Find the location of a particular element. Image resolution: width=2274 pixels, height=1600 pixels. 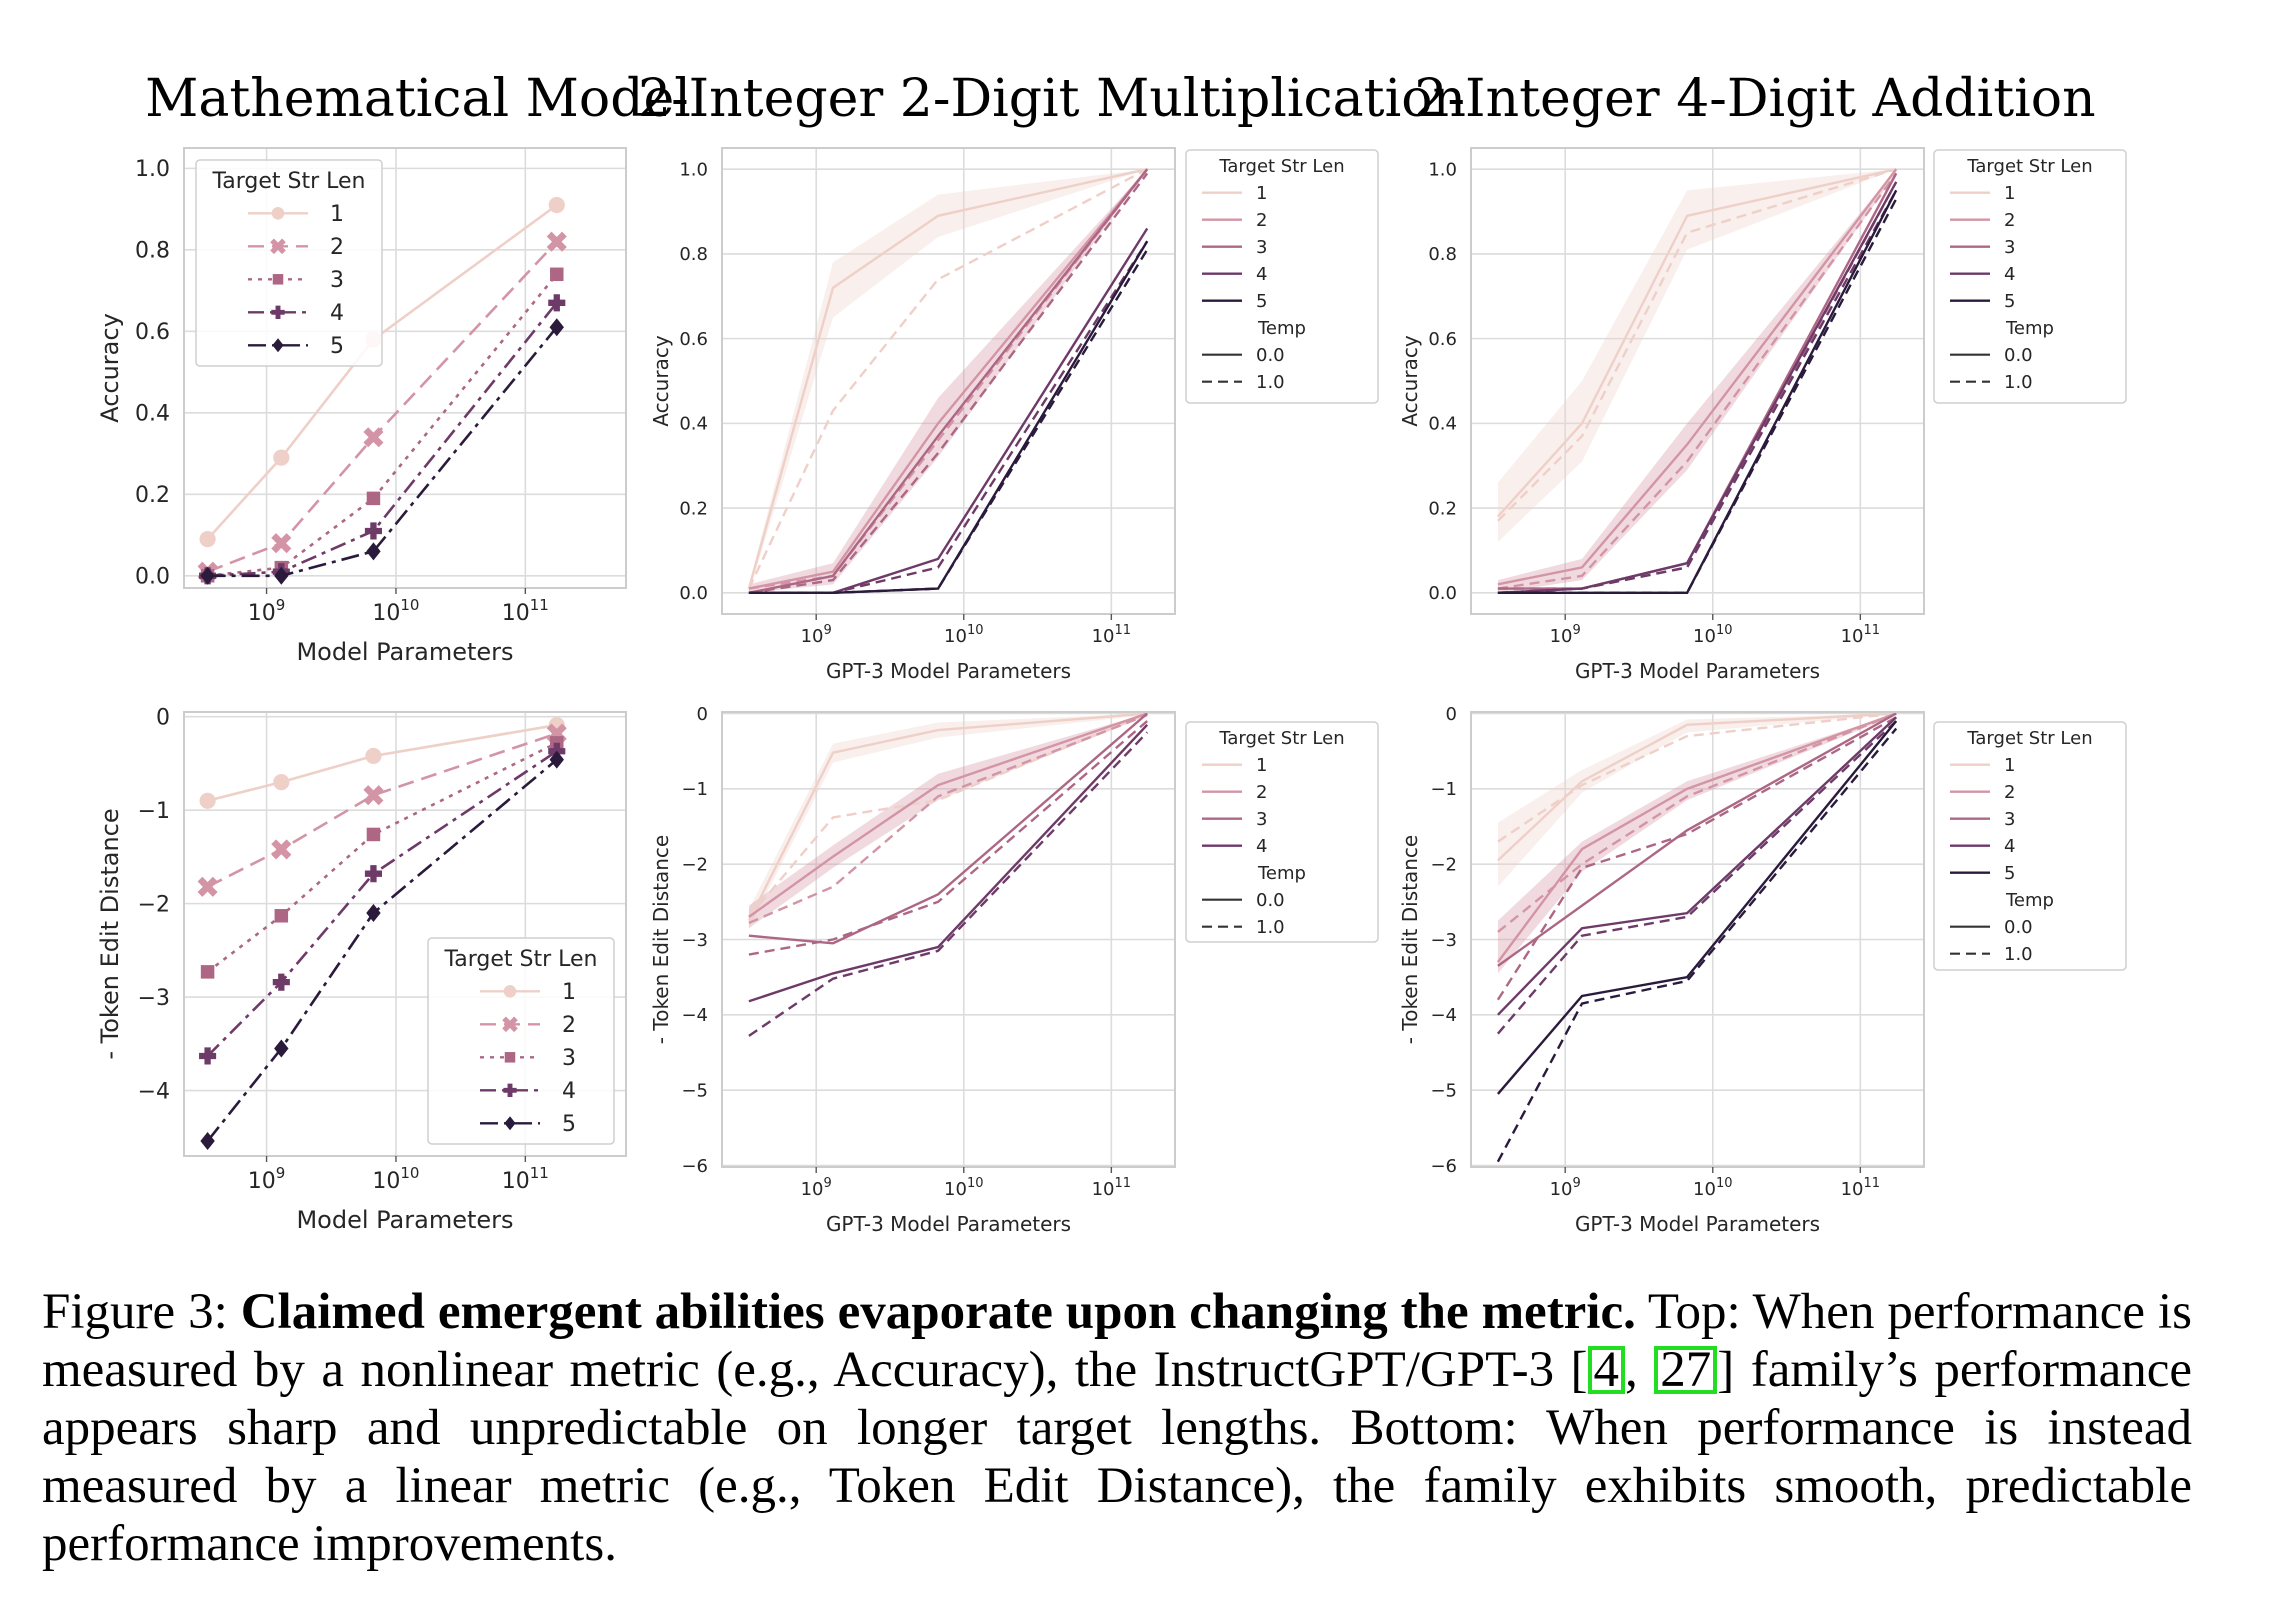

legend-bl: Target Str Len 1 2 3 4 5 is located at coordinates (521, 1041).